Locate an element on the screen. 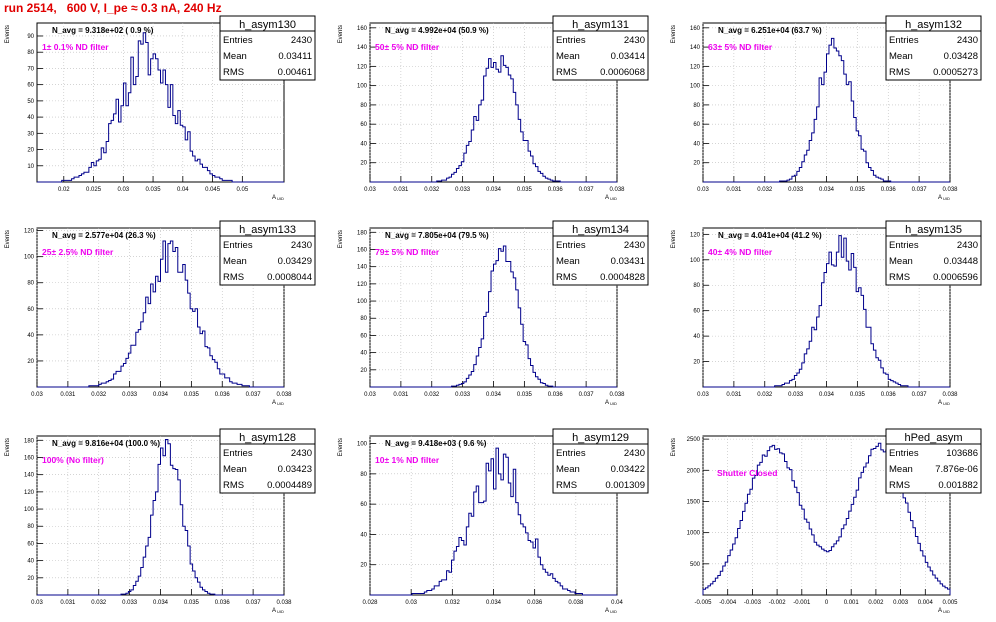 This screenshot has width=996, height=622. x-tick-label: 0.045 is located at coordinates (213, 190).